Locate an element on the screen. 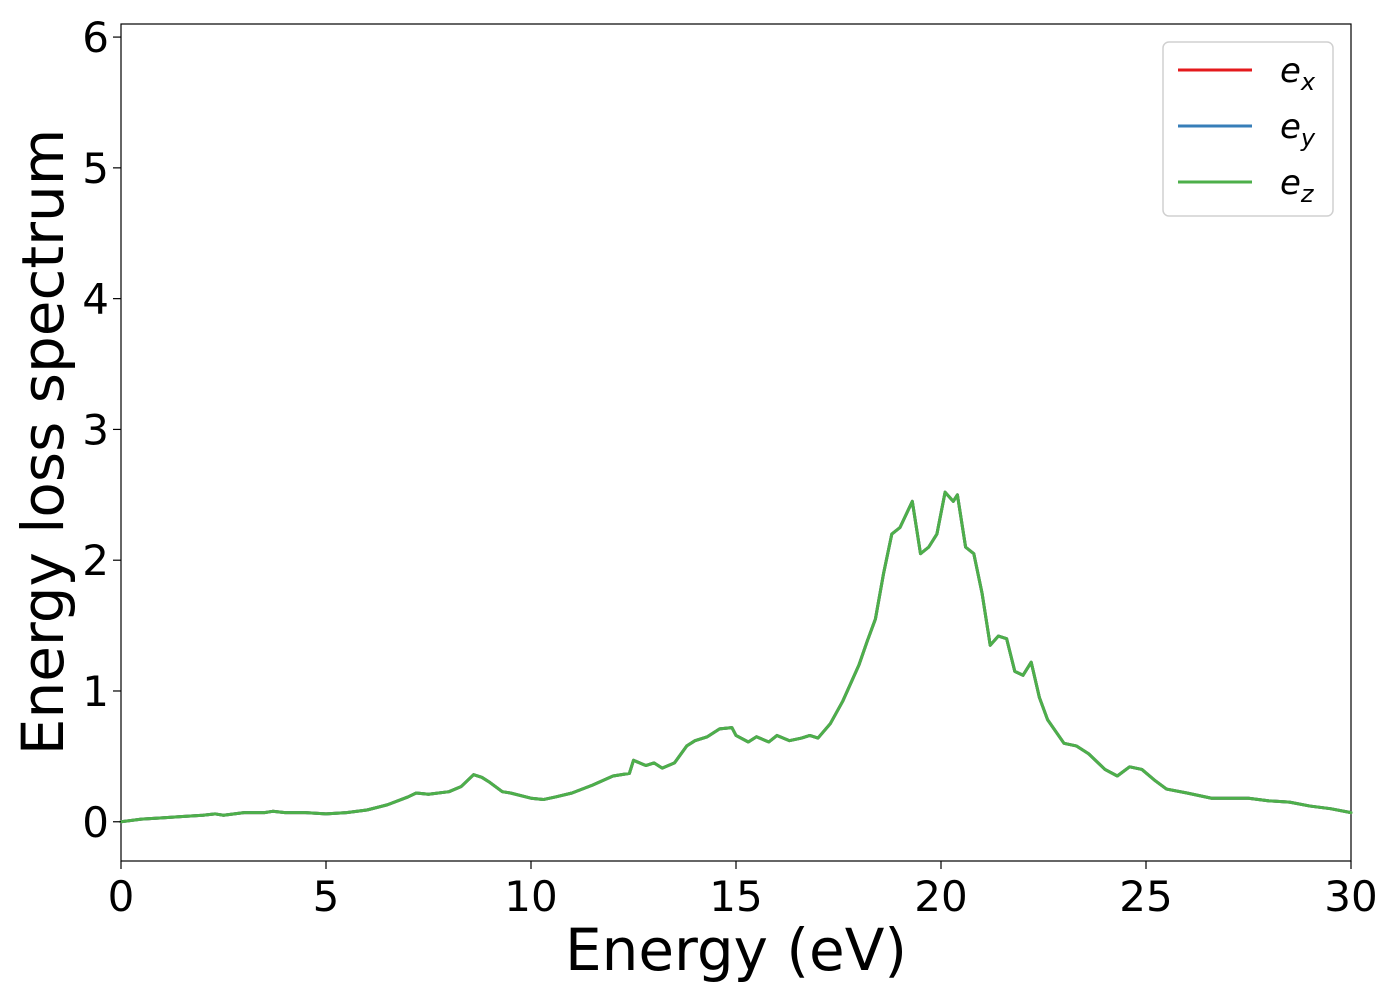 The image size is (1400, 1000). x-tick-label: 30 is located at coordinates (1350, 896).